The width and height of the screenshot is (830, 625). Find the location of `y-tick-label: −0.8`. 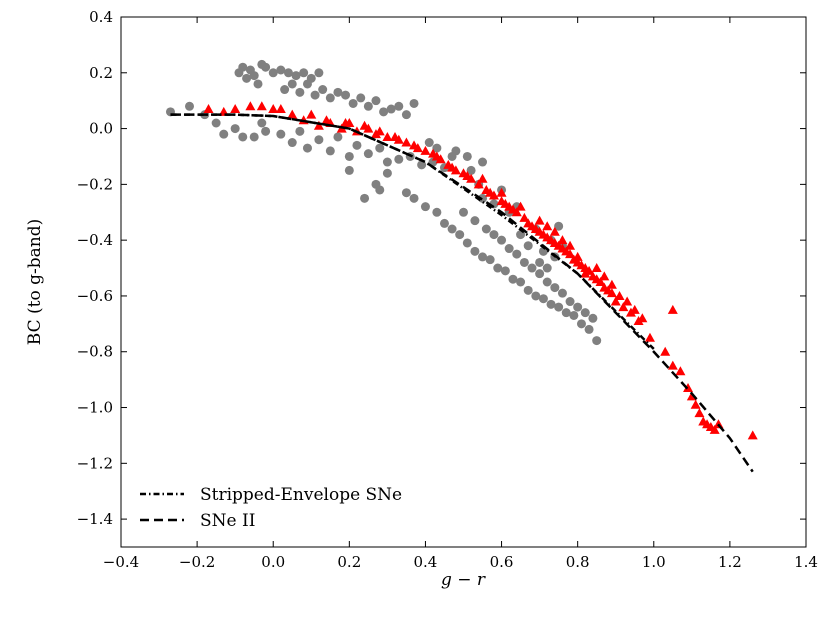

y-tick-label: −0.8 is located at coordinates (95, 352).